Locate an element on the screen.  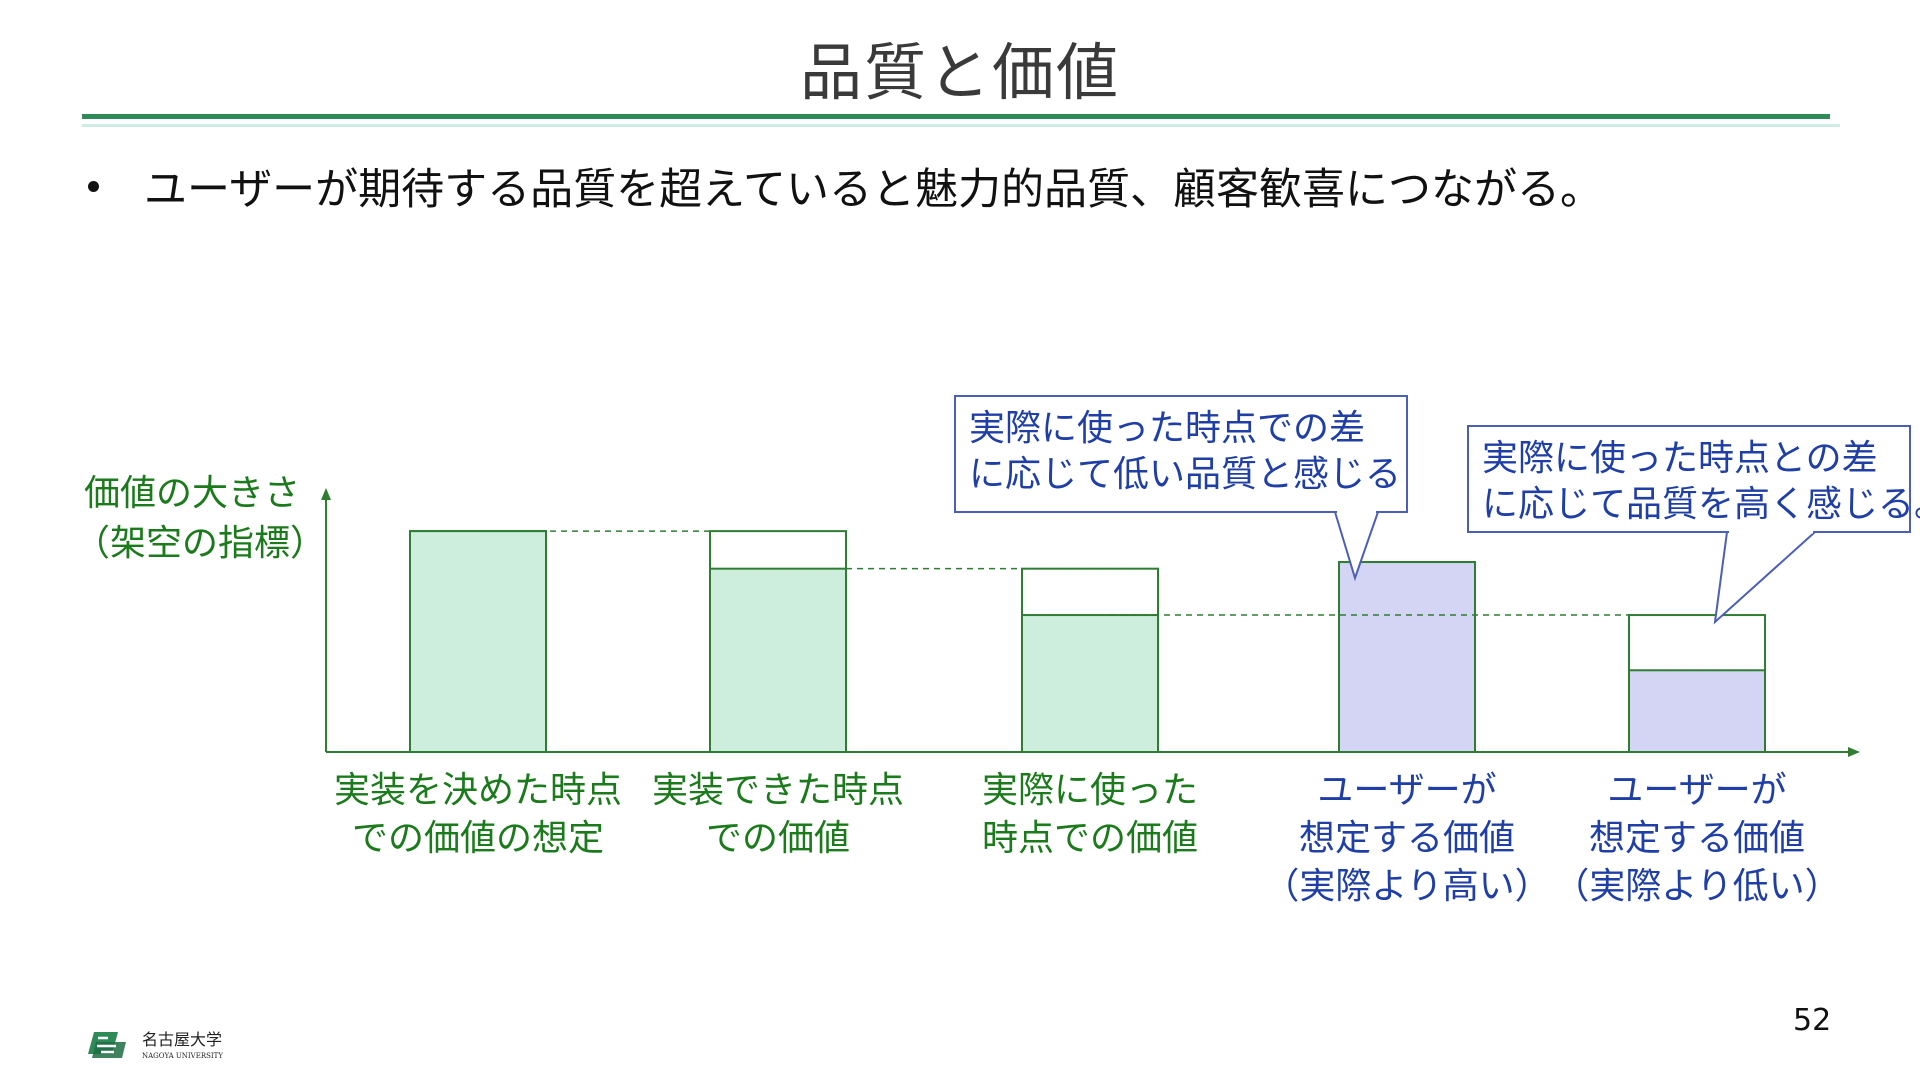
title-underline is located at coordinates (956, 116).